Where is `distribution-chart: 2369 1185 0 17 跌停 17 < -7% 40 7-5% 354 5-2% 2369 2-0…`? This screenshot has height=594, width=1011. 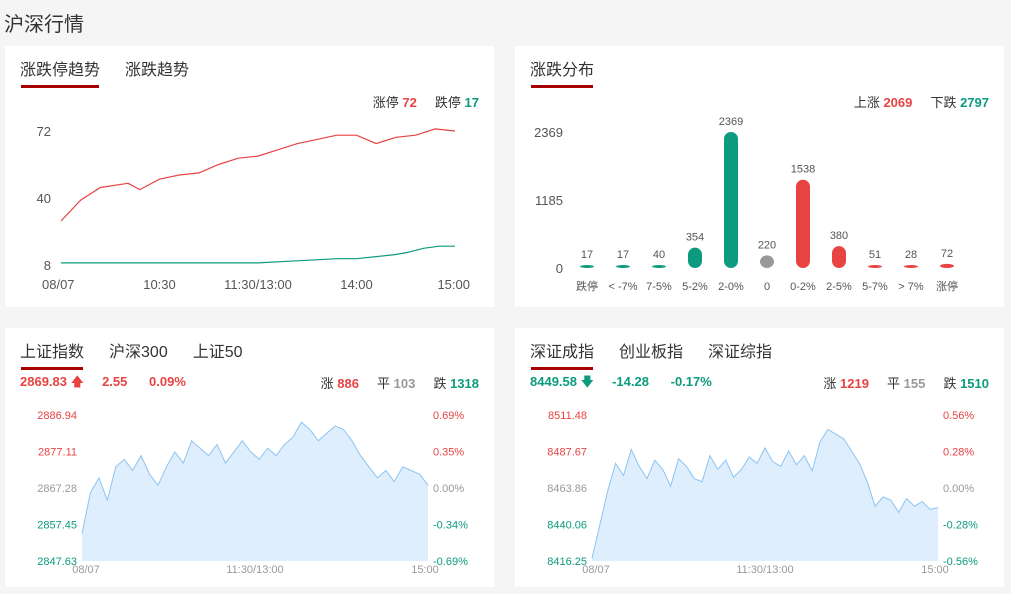
distribution-chart: 2369 1185 0 17 跌停 17 < -7% 40 7-5% 354 5-2% 2369 2-0… is located at coordinates (746, 204).